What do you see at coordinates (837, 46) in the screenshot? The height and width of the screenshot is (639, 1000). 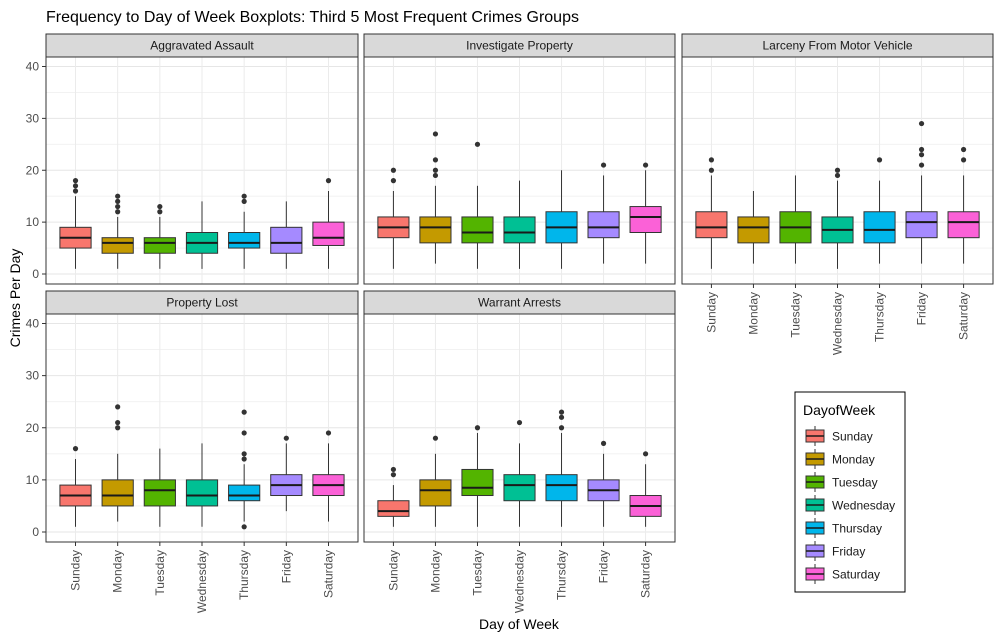 I see `facet-strip-label: Larceny From Motor Vehicle` at bounding box center [837, 46].